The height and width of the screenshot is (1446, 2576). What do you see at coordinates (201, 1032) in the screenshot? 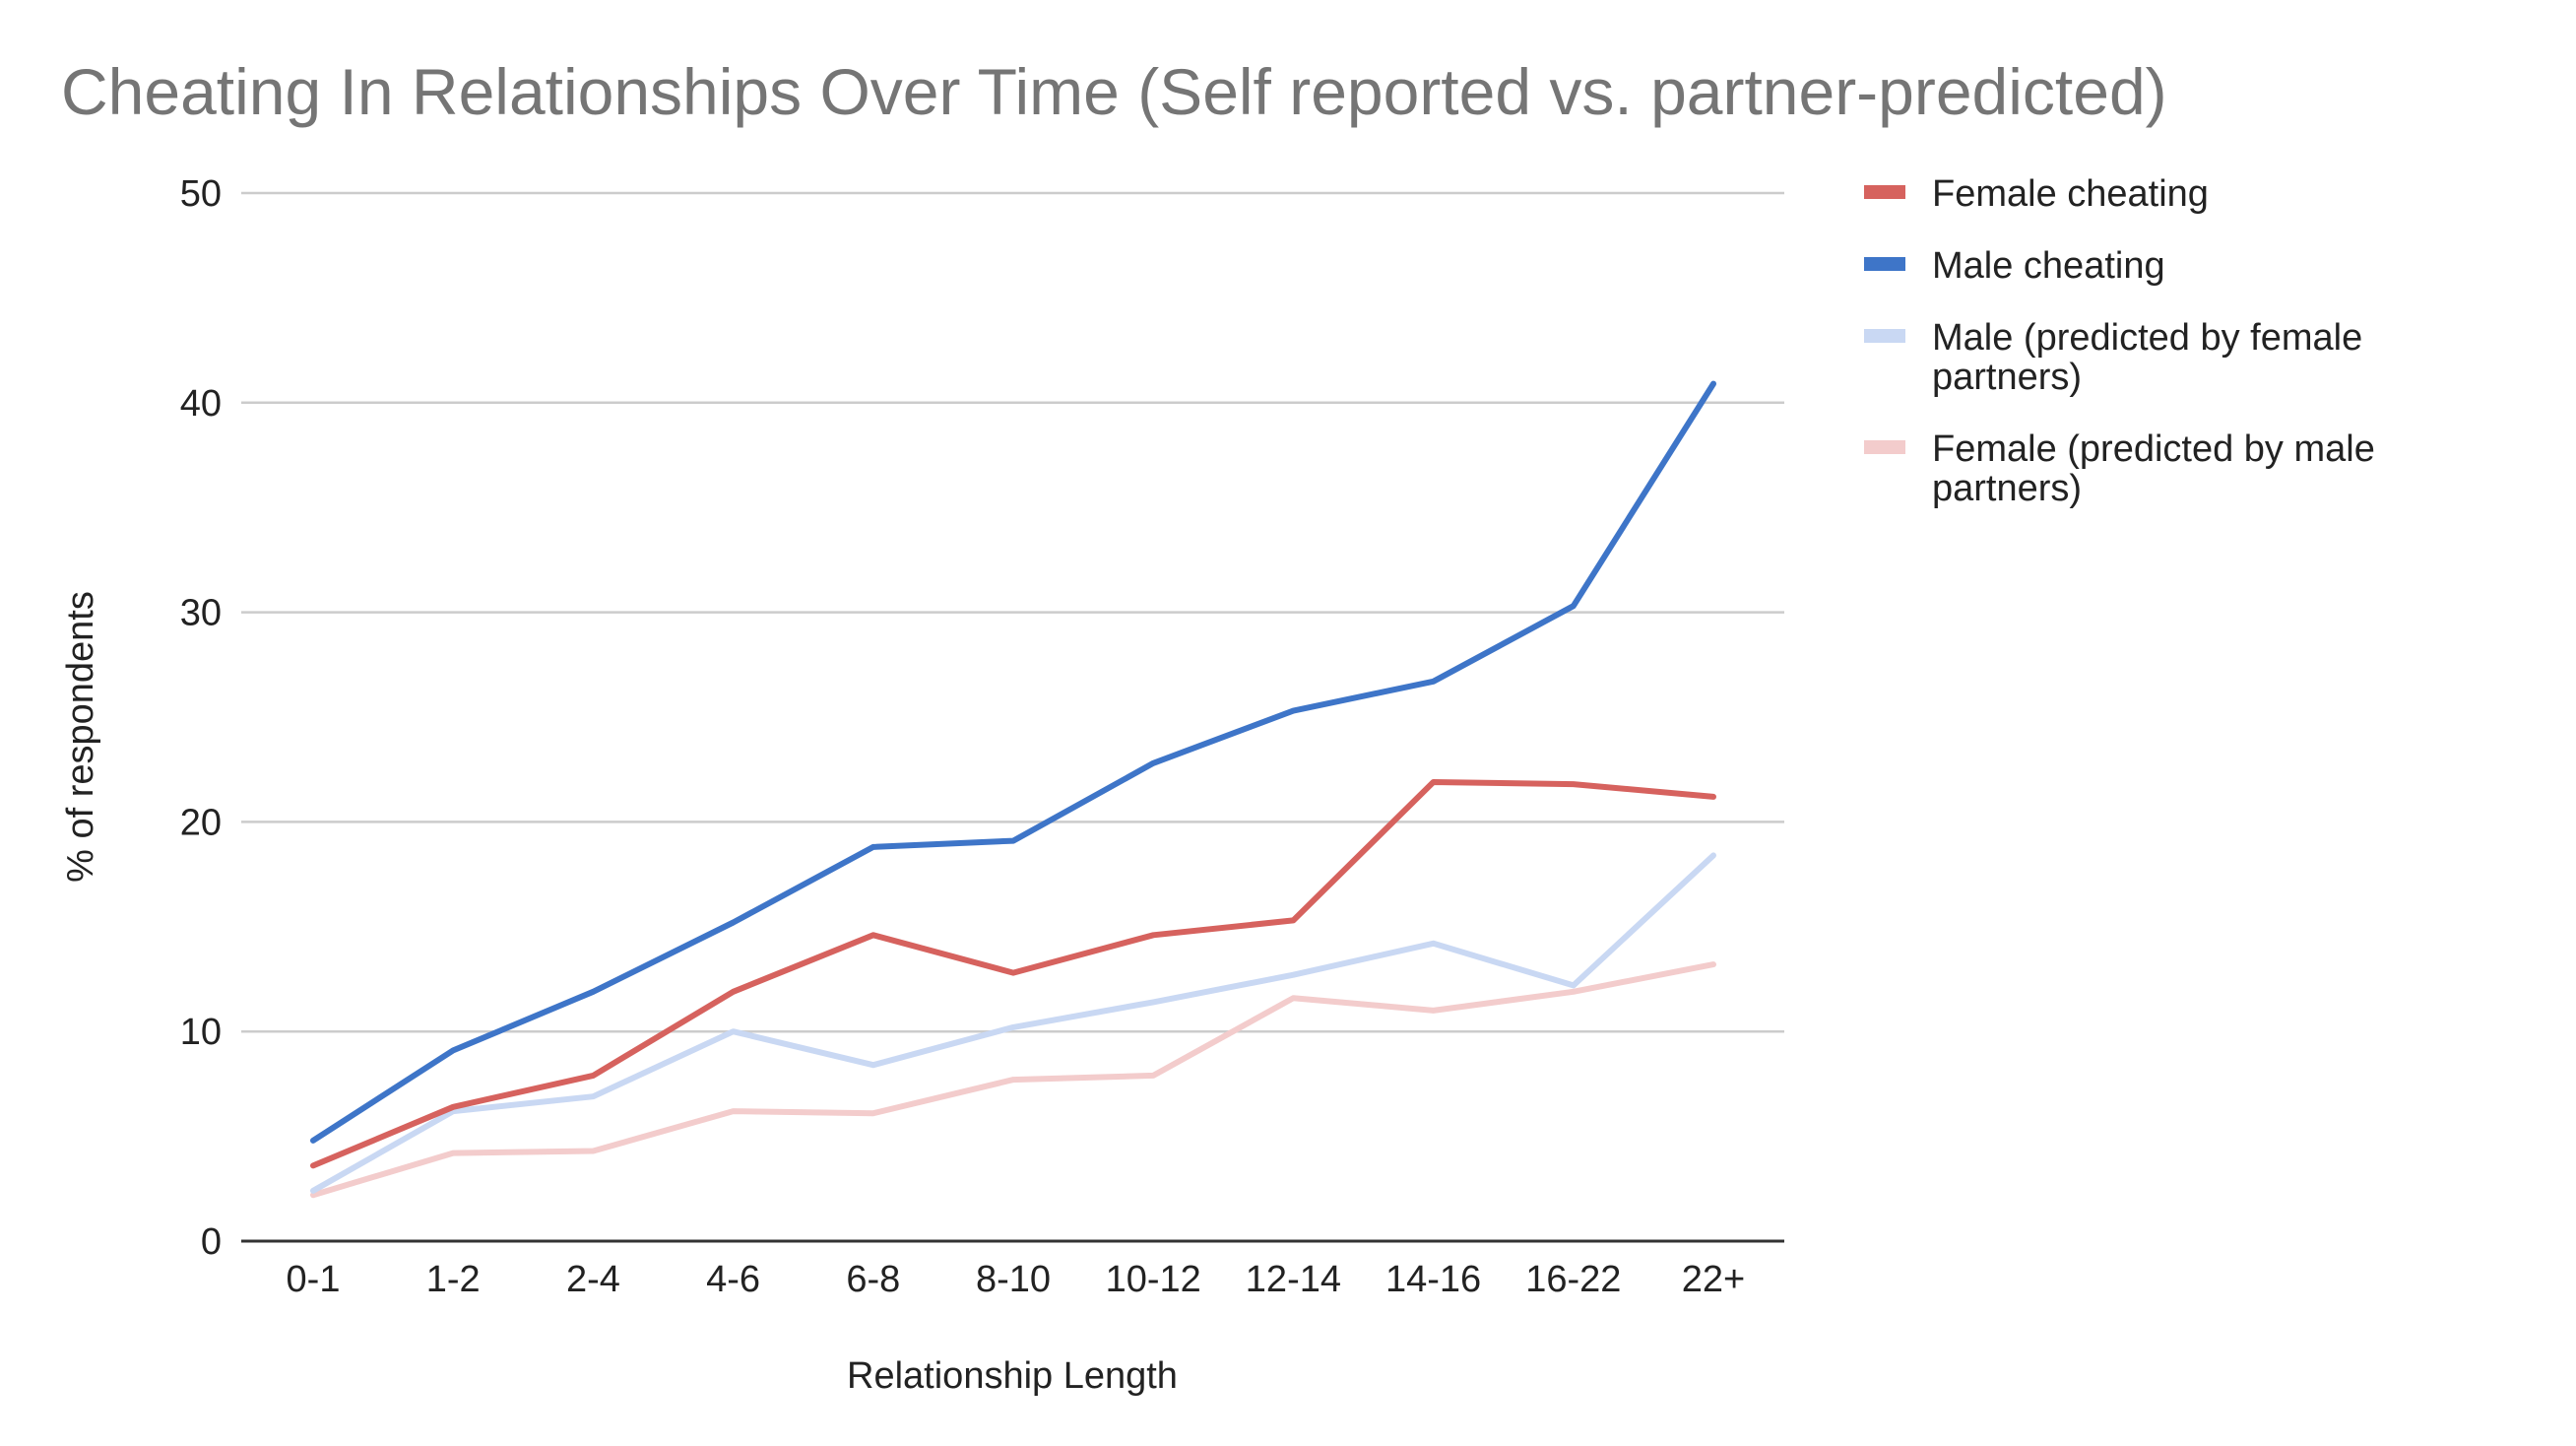
I see `y-tick-label: 10` at bounding box center [201, 1032].